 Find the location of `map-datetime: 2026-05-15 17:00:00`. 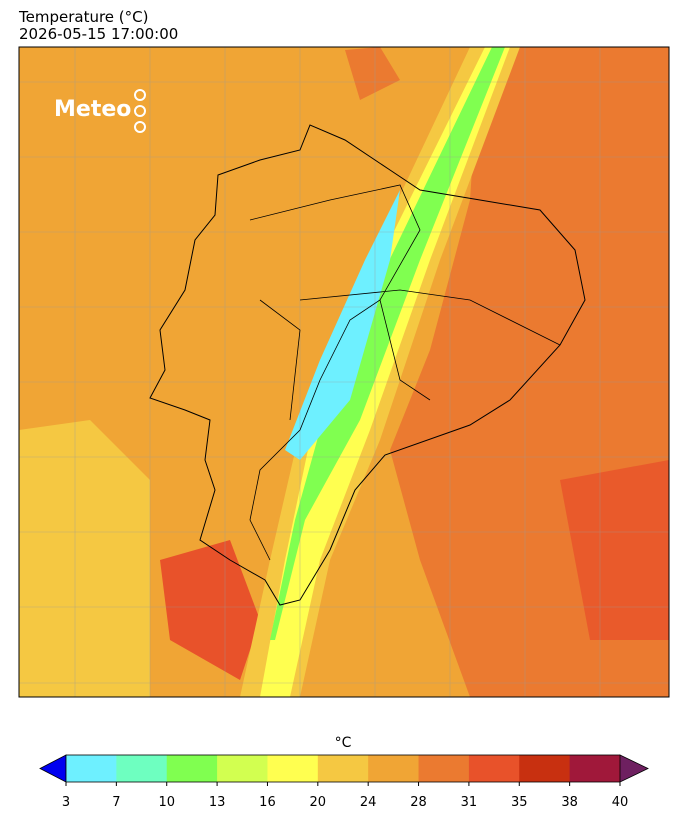

map-datetime: 2026-05-15 17:00:00 is located at coordinates (98, 34).